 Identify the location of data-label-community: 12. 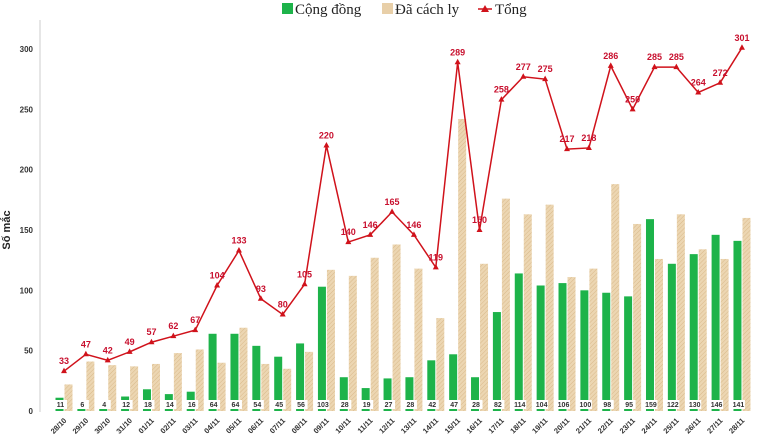
(126, 405).